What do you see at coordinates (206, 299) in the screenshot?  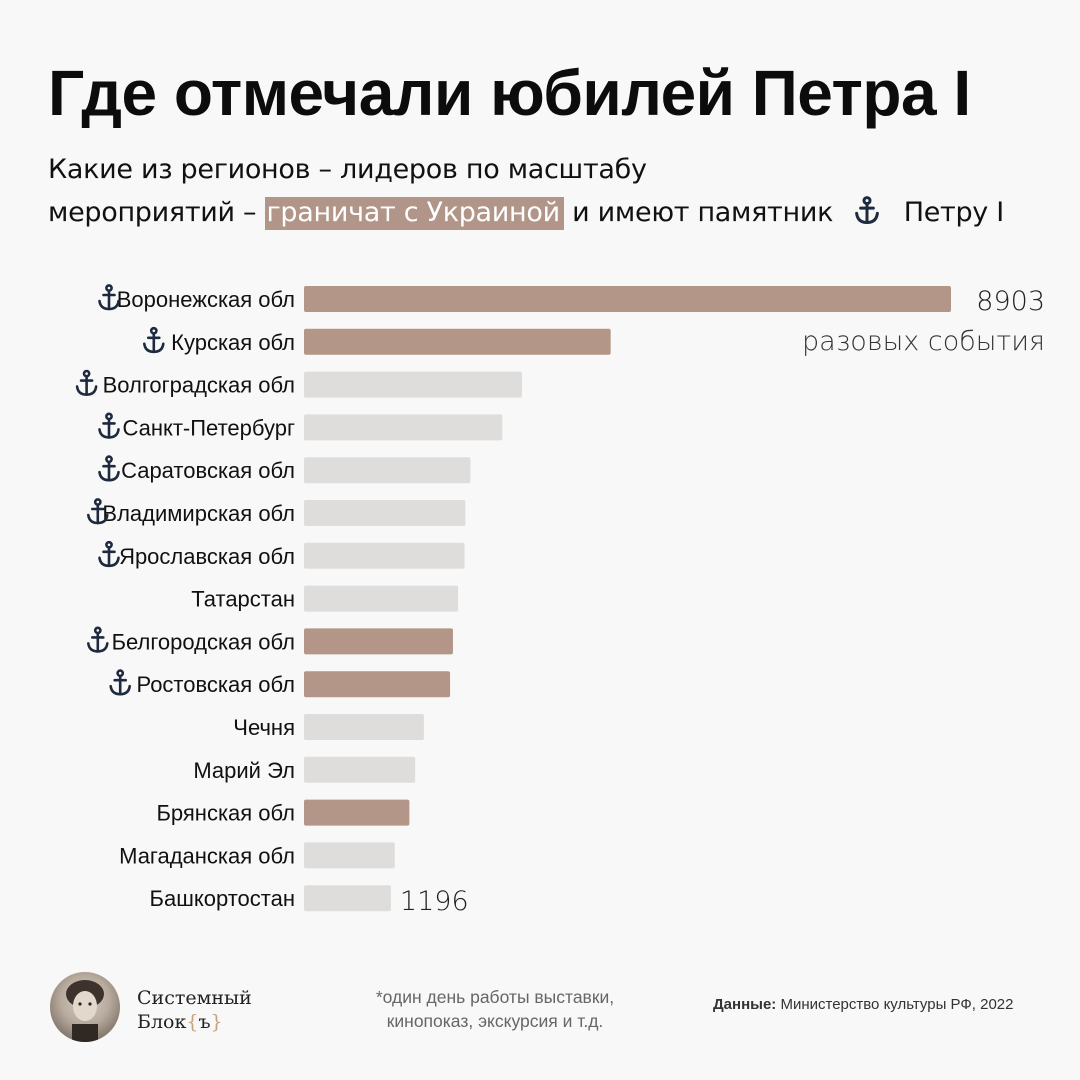 I see `category-label: Воронежская обл` at bounding box center [206, 299].